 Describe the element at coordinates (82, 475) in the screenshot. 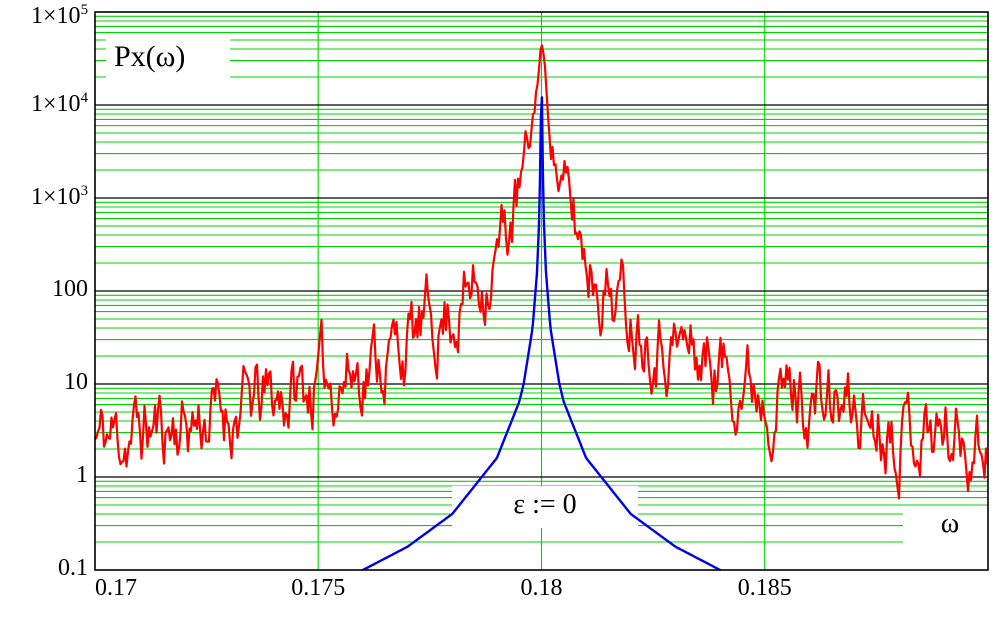

I see `y-tick-label: 1` at that location.